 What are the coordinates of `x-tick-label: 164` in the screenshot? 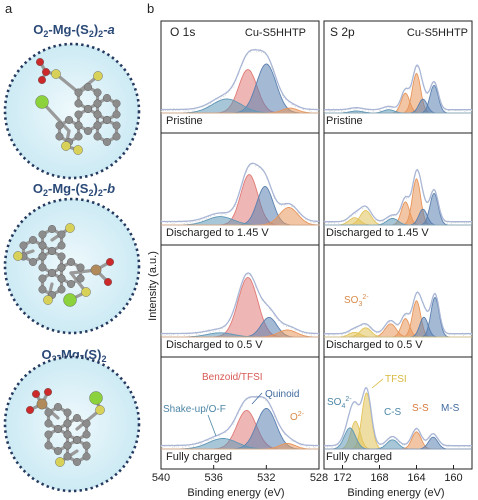 It's located at (416, 478).